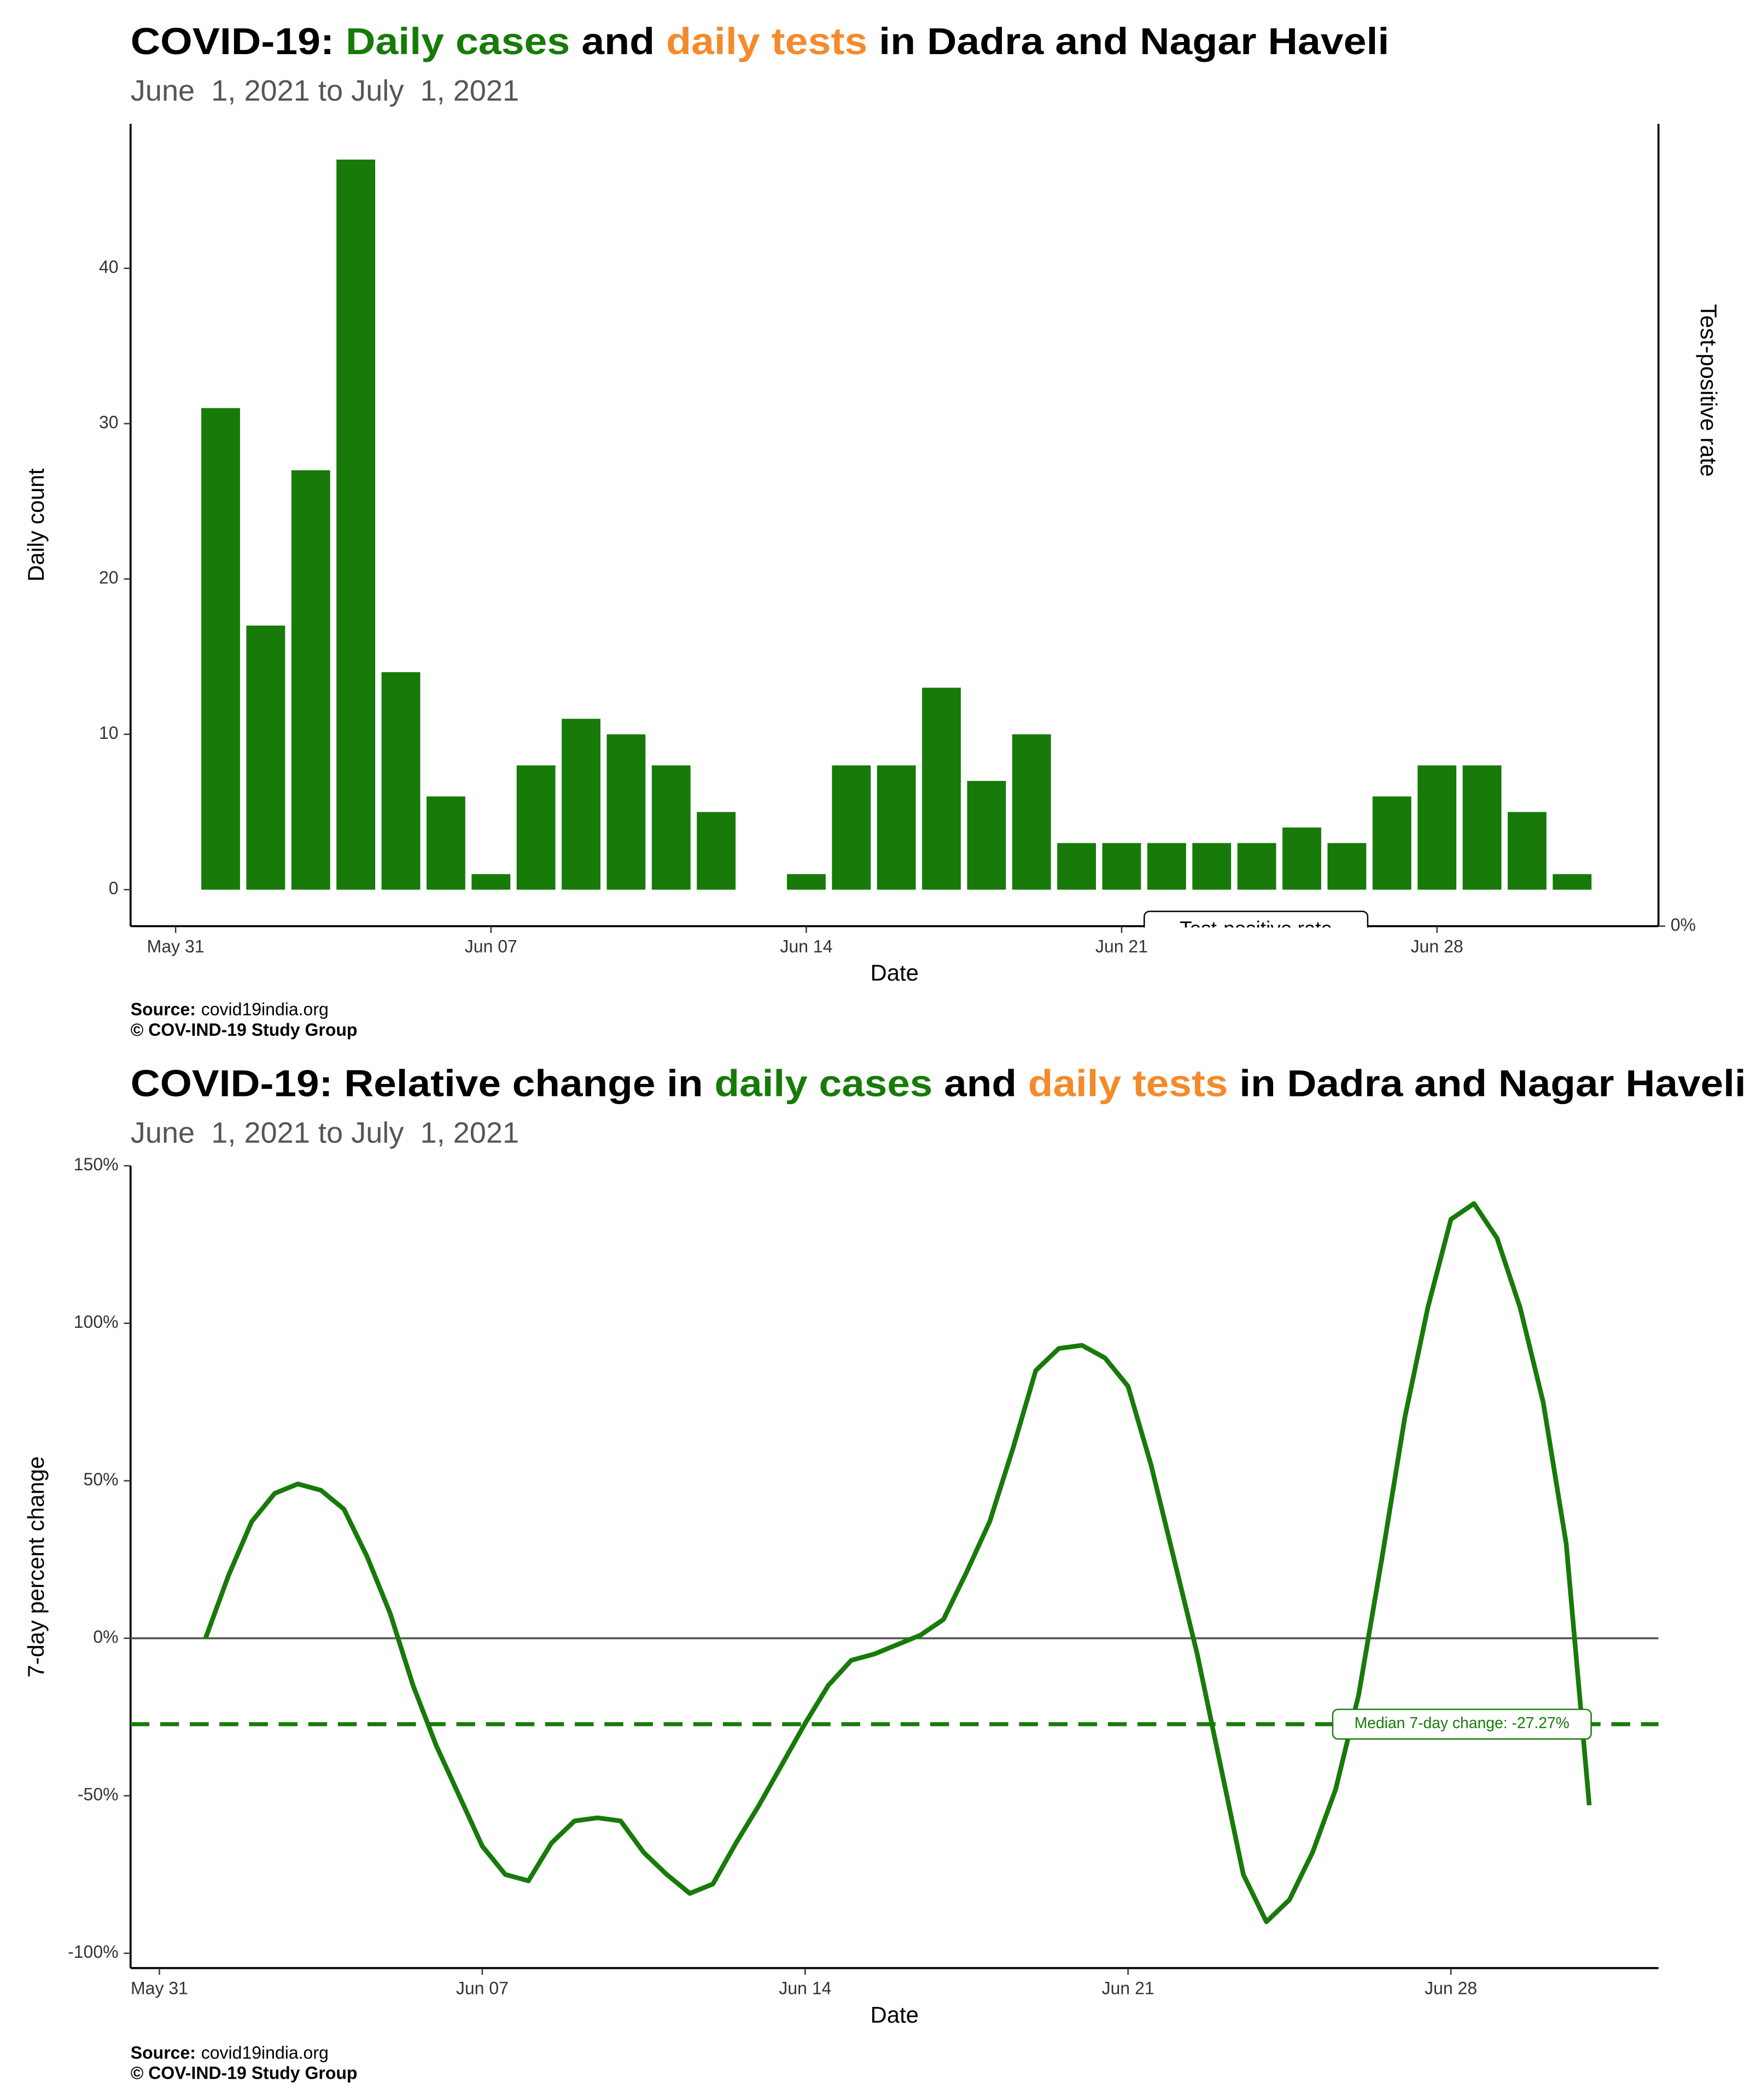 The image size is (1750, 2100). What do you see at coordinates (36, 524) in the screenshot?
I see `y-axis-title: Daily count` at bounding box center [36, 524].